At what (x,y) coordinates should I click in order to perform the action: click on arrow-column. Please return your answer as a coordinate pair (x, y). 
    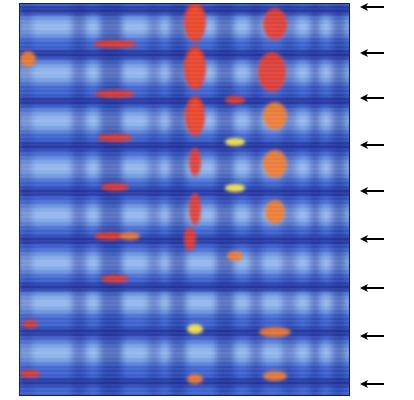
    Looking at the image, I should click on (372, 195).